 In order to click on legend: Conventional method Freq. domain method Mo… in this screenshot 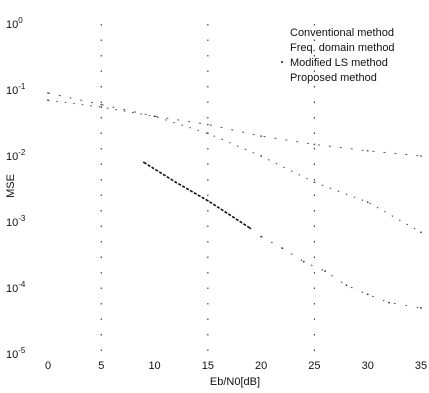, I will do `click(338, 55)`.